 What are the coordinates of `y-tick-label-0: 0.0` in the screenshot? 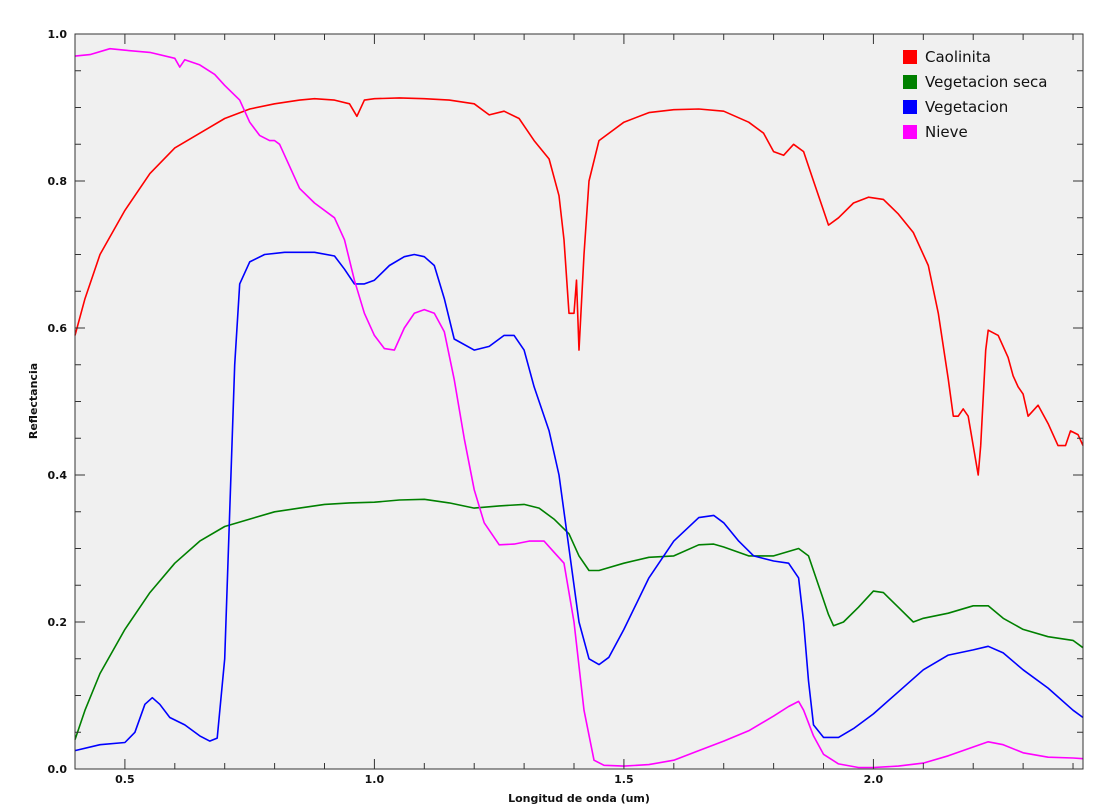 It's located at (58, 769).